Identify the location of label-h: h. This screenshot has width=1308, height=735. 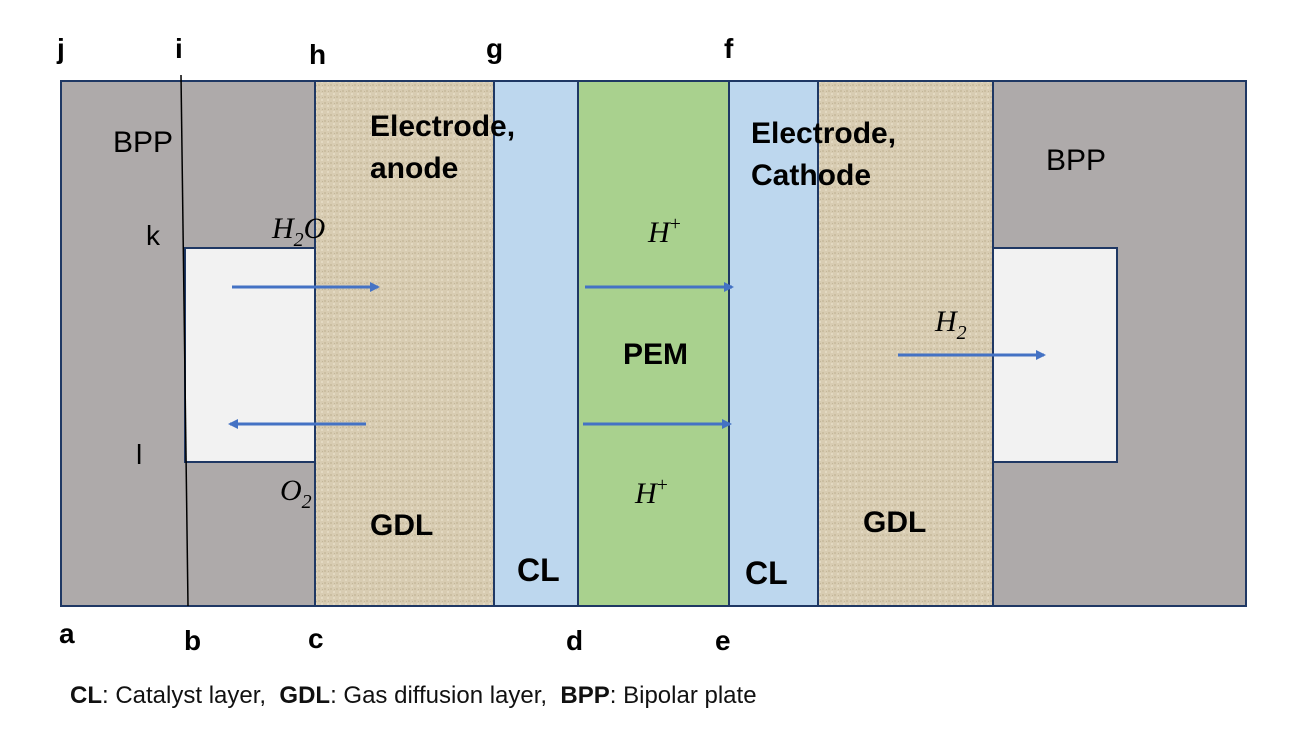
(317, 54).